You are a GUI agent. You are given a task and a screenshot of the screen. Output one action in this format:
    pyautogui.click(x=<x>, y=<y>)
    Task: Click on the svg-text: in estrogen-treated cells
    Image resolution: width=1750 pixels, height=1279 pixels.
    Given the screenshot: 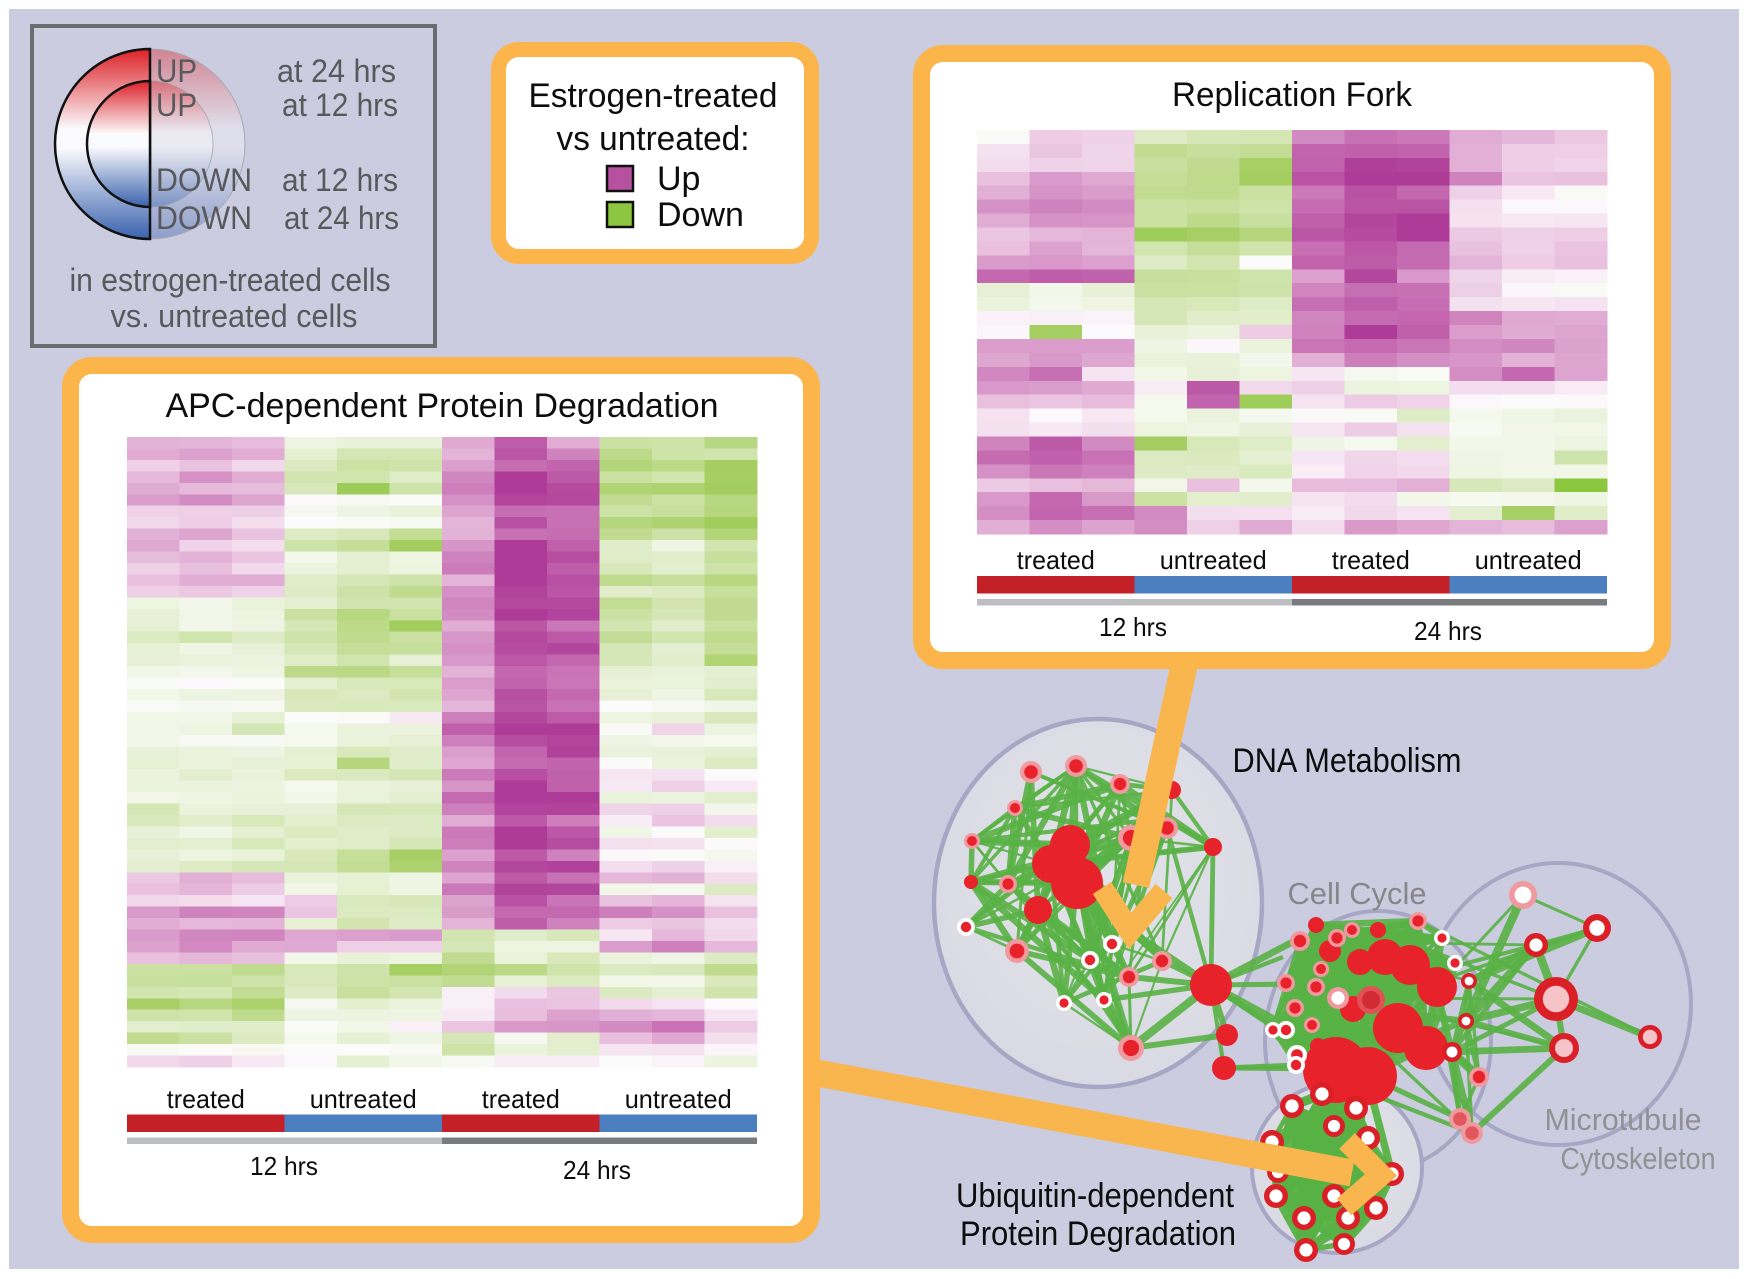 What is the action you would take?
    pyautogui.click(x=230, y=280)
    